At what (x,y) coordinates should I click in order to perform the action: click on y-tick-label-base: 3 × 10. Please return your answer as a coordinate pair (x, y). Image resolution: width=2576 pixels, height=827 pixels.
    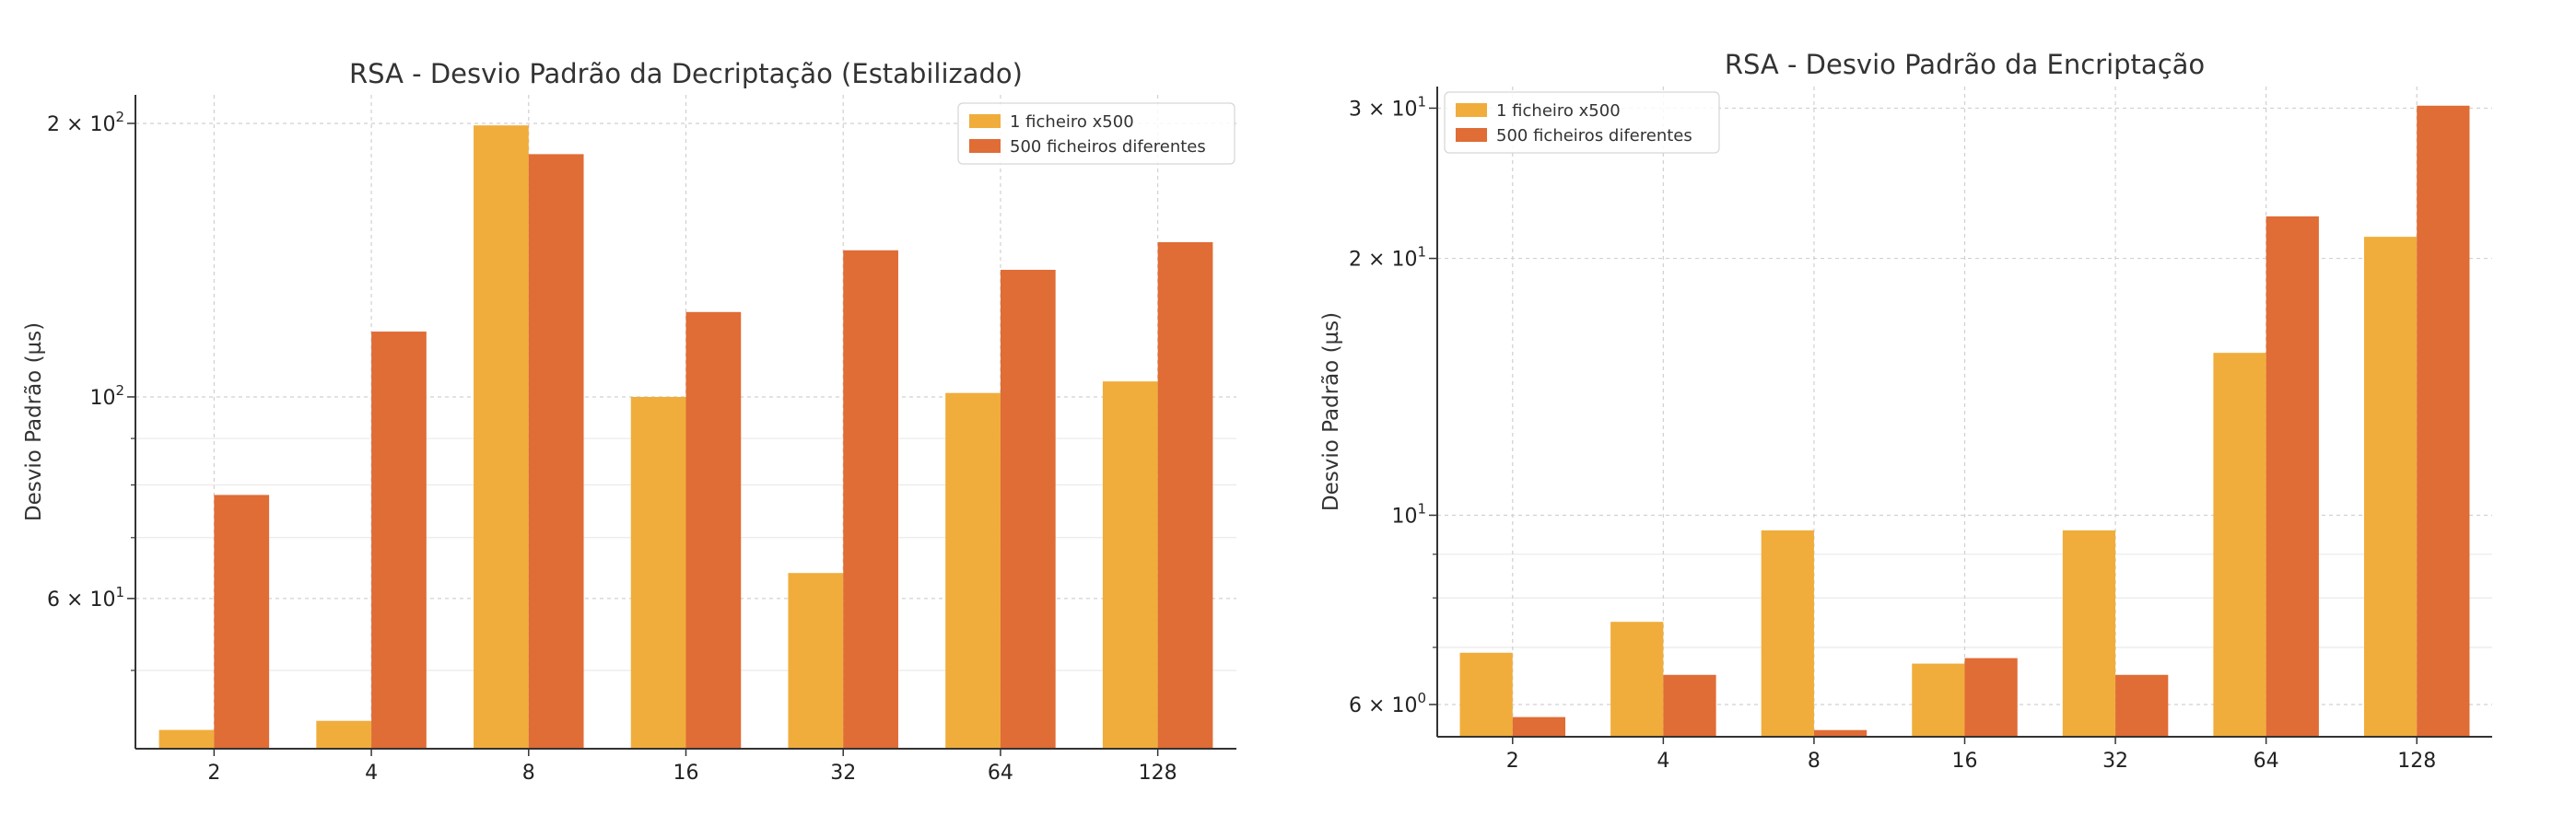
    Looking at the image, I should click on (1383, 109).